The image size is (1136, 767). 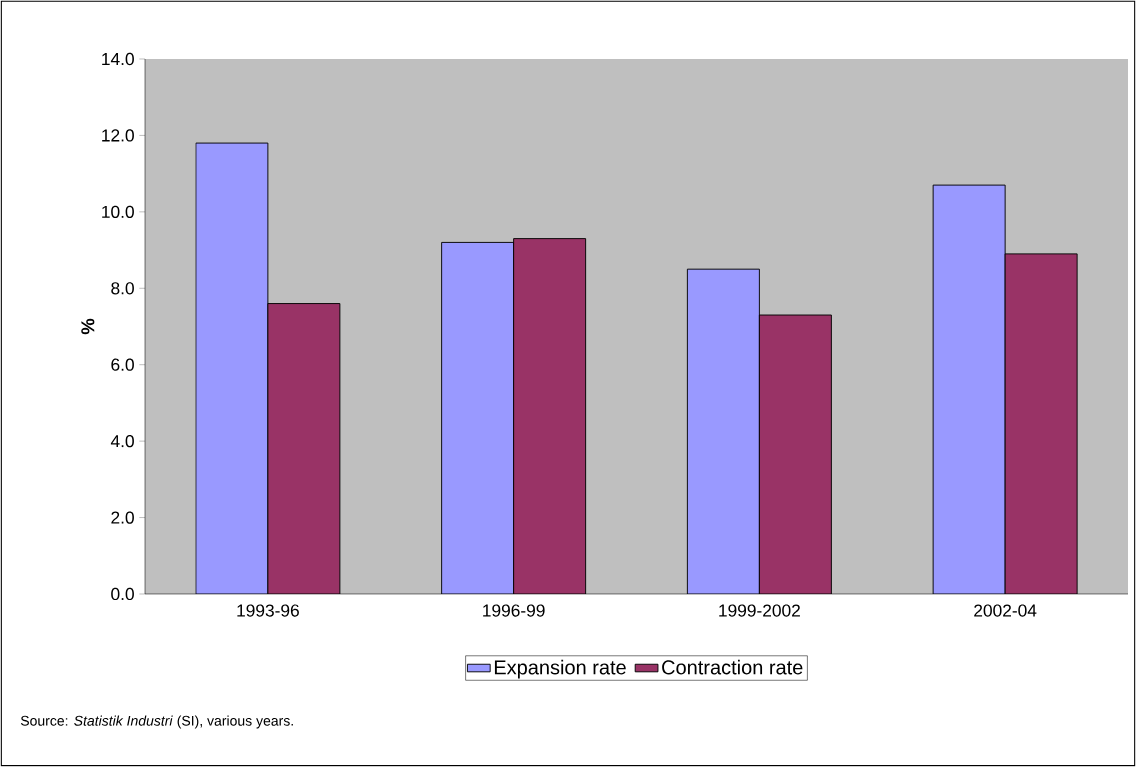 I want to click on source-note: Source: Statistik Industri (SI), various years., so click(x=156, y=722).